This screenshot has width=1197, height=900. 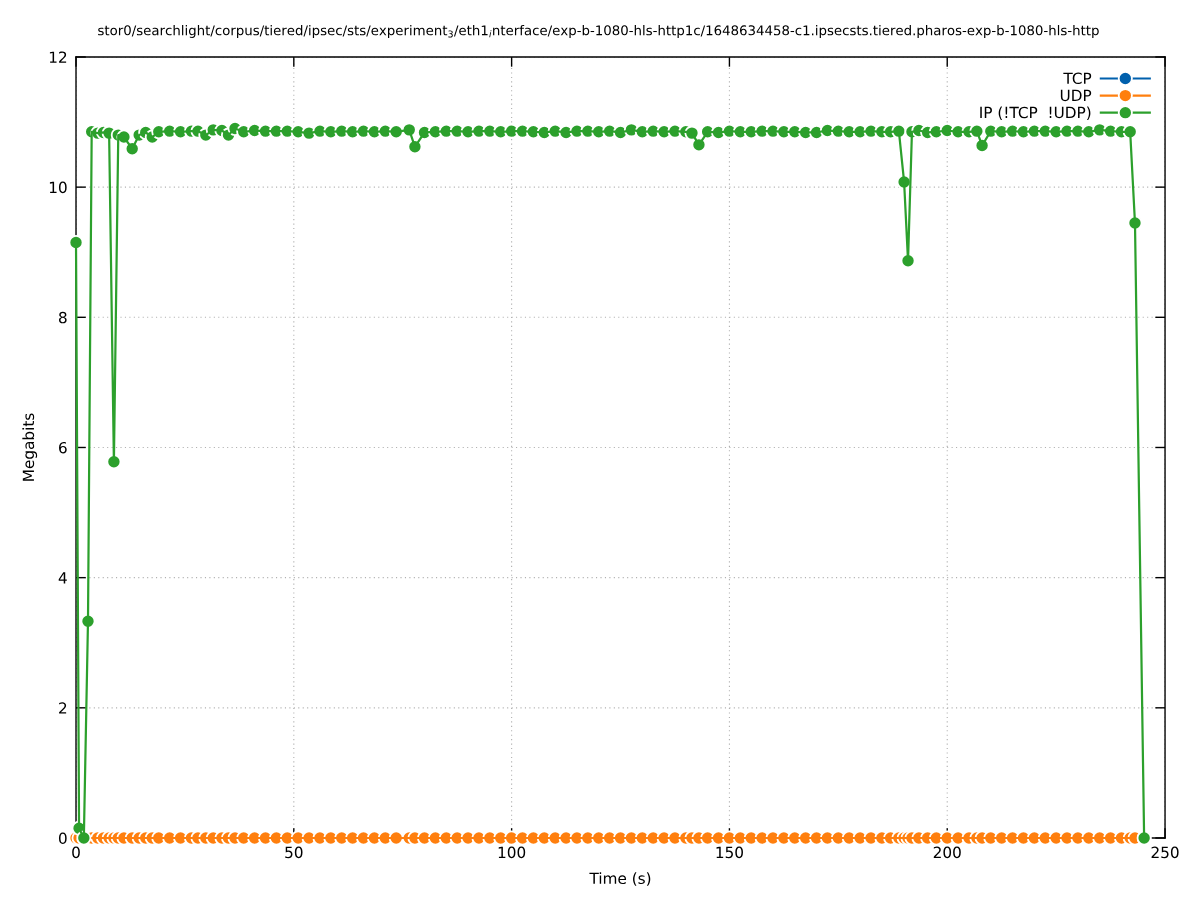 I want to click on x-tick-label: 150, so click(x=729, y=852).